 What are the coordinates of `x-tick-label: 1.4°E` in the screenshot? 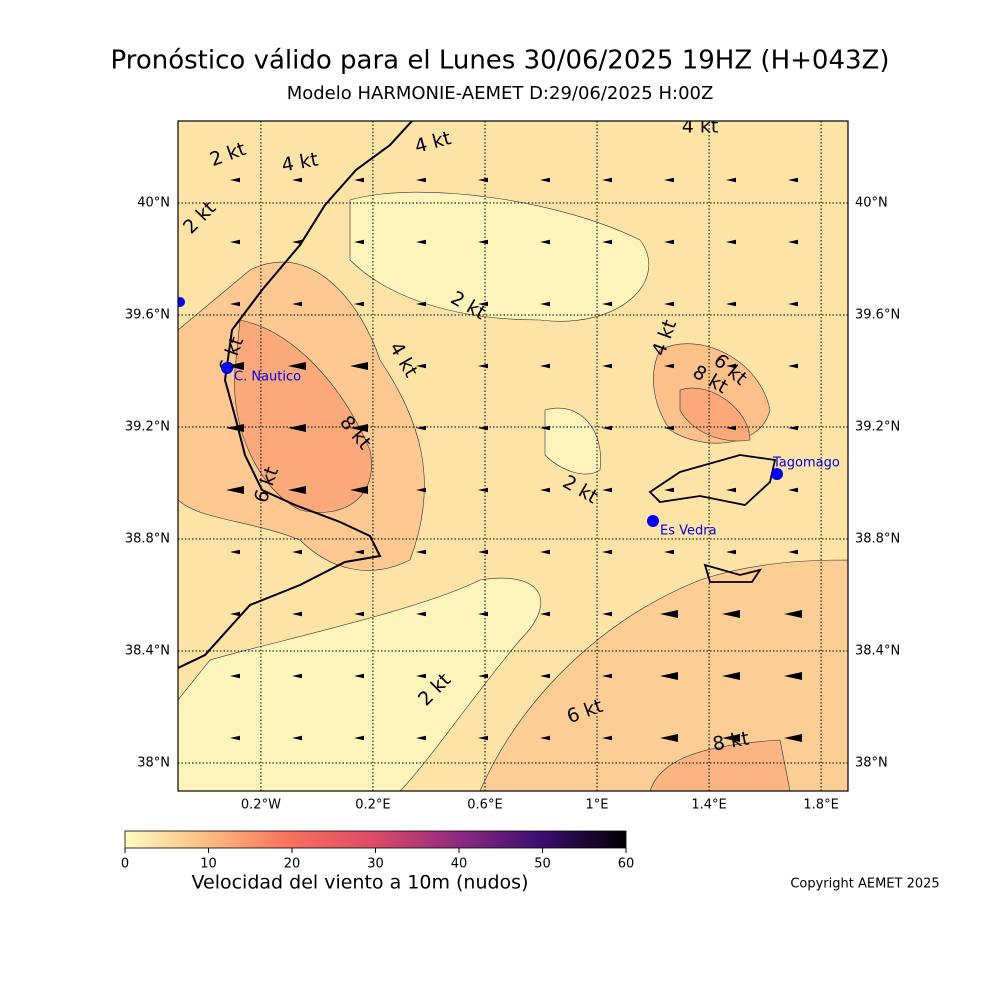 It's located at (708, 805).